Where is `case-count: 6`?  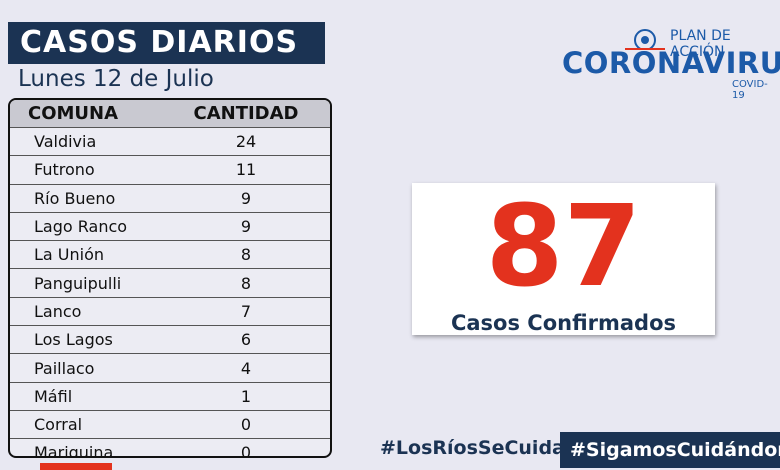
case-count: 6 is located at coordinates (246, 340).